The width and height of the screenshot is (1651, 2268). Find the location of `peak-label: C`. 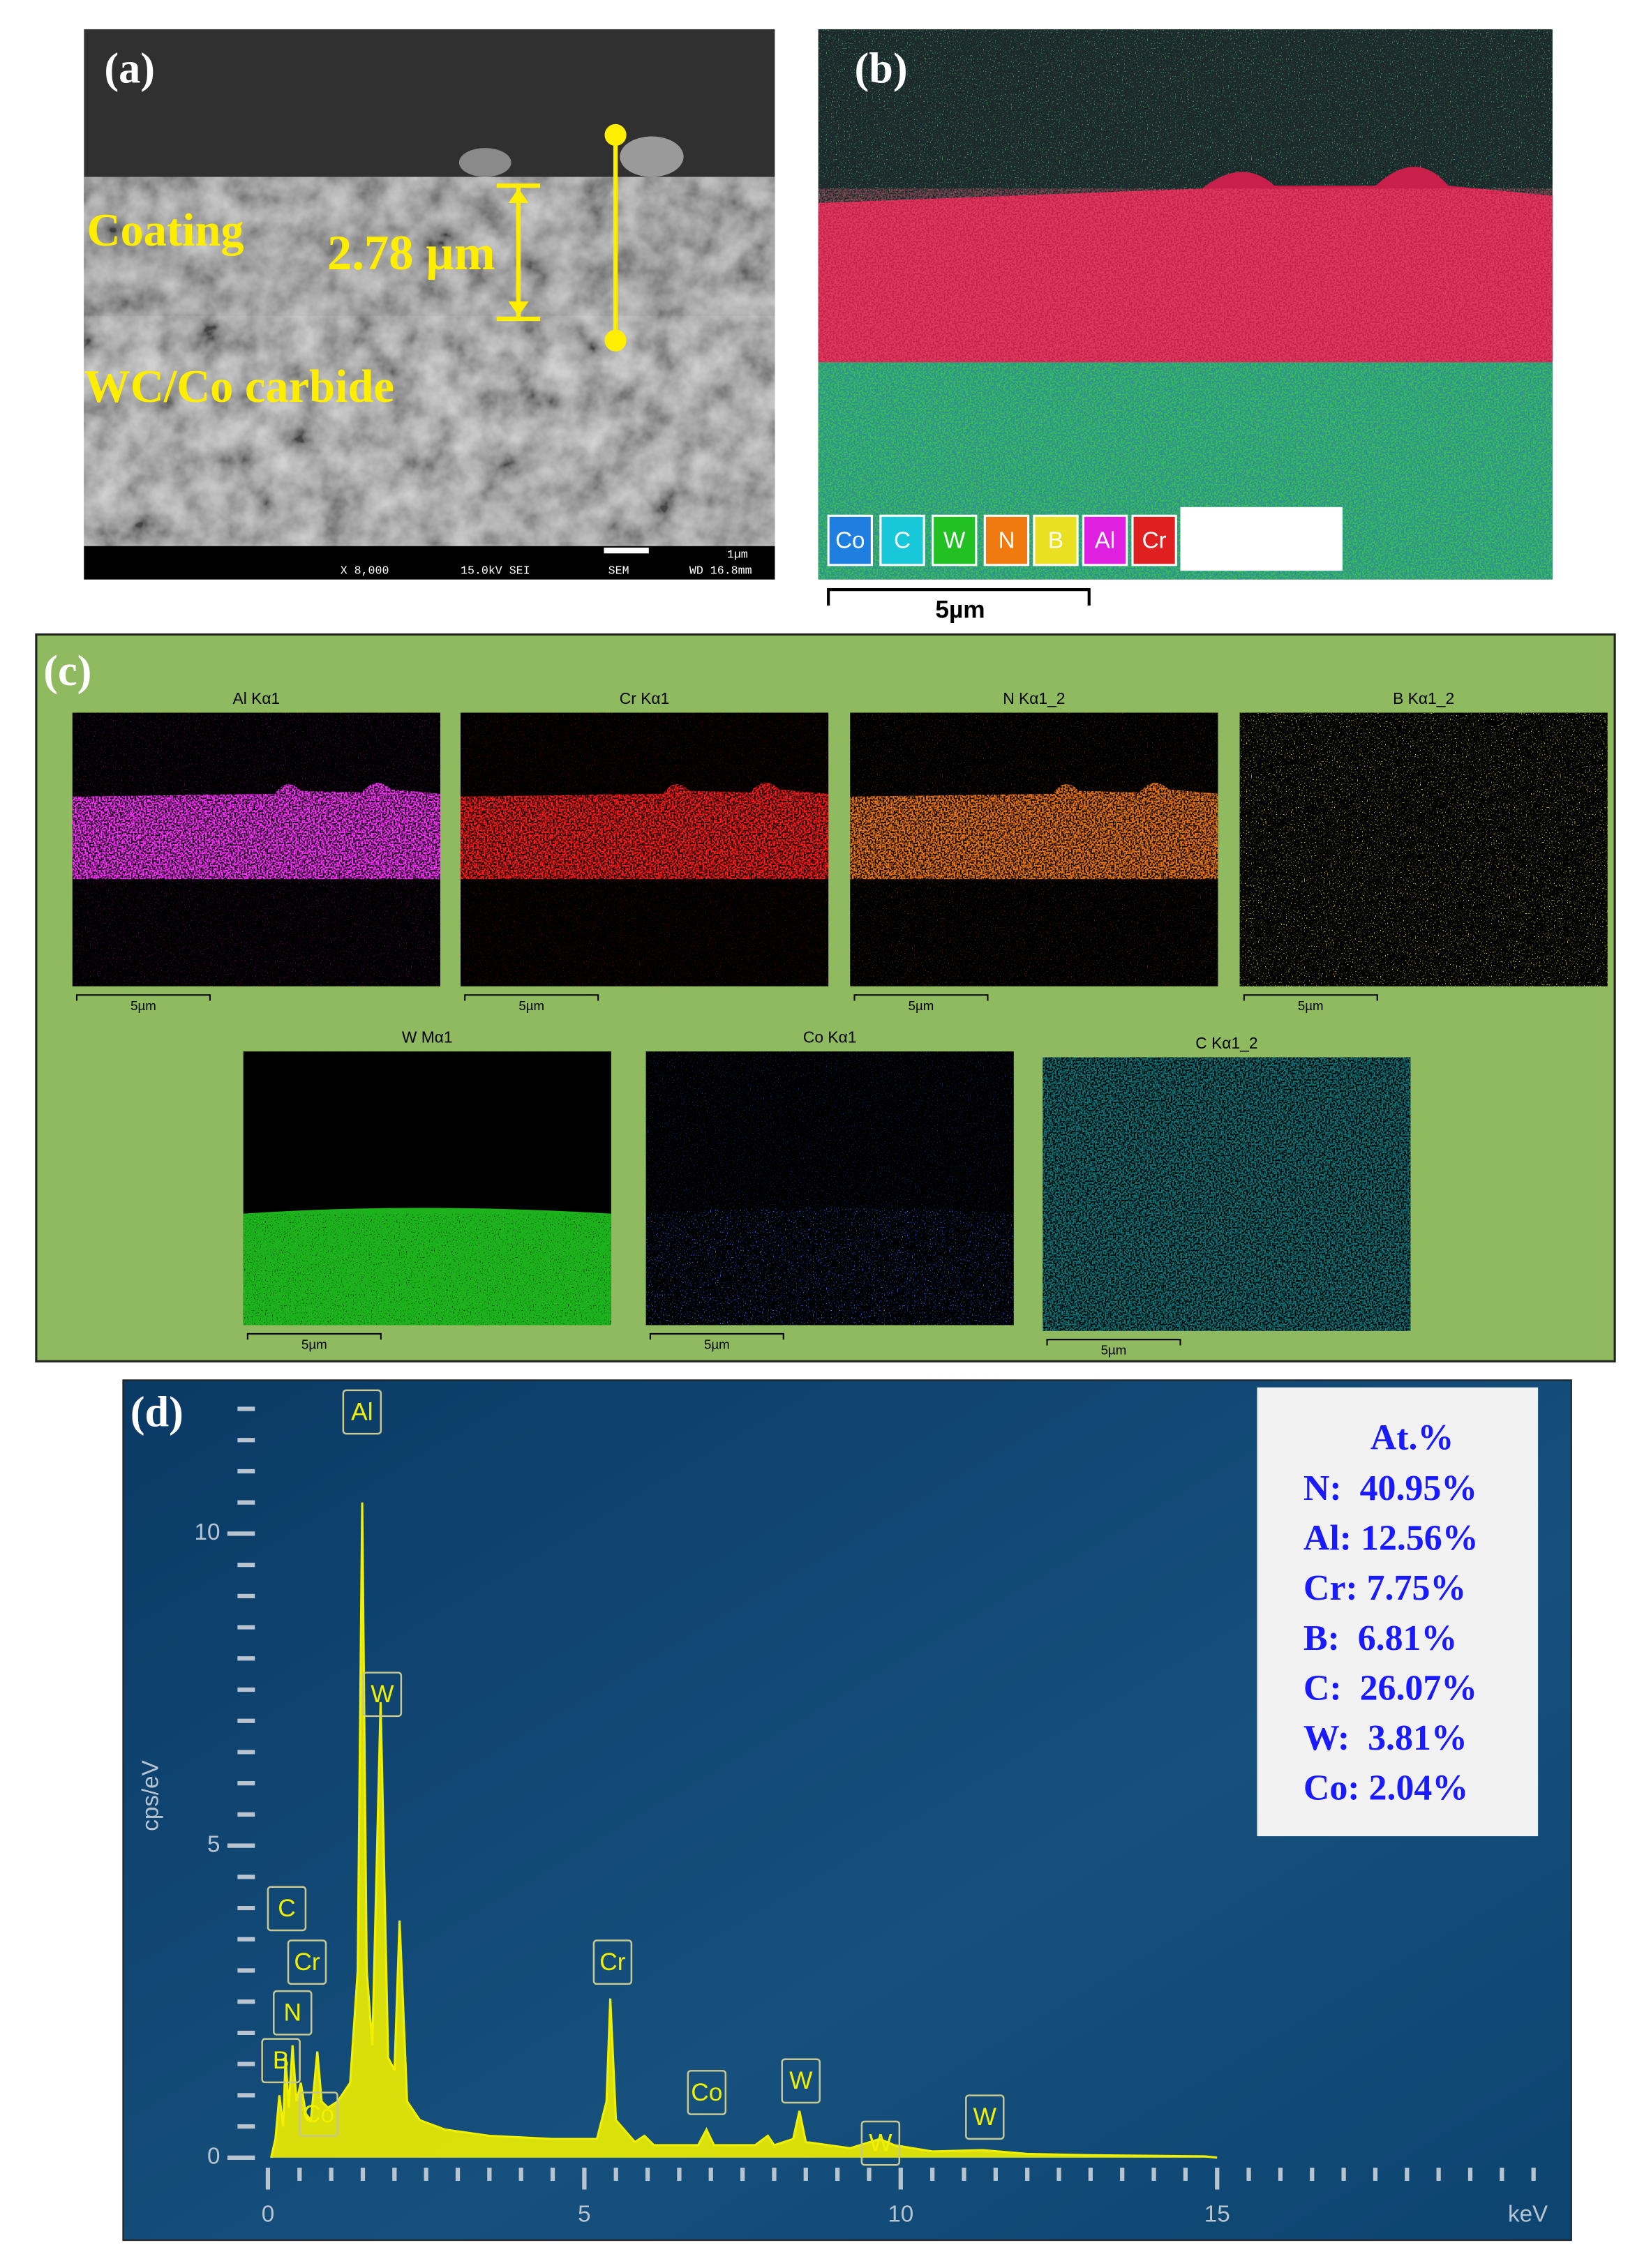

peak-label: C is located at coordinates (286, 1908).